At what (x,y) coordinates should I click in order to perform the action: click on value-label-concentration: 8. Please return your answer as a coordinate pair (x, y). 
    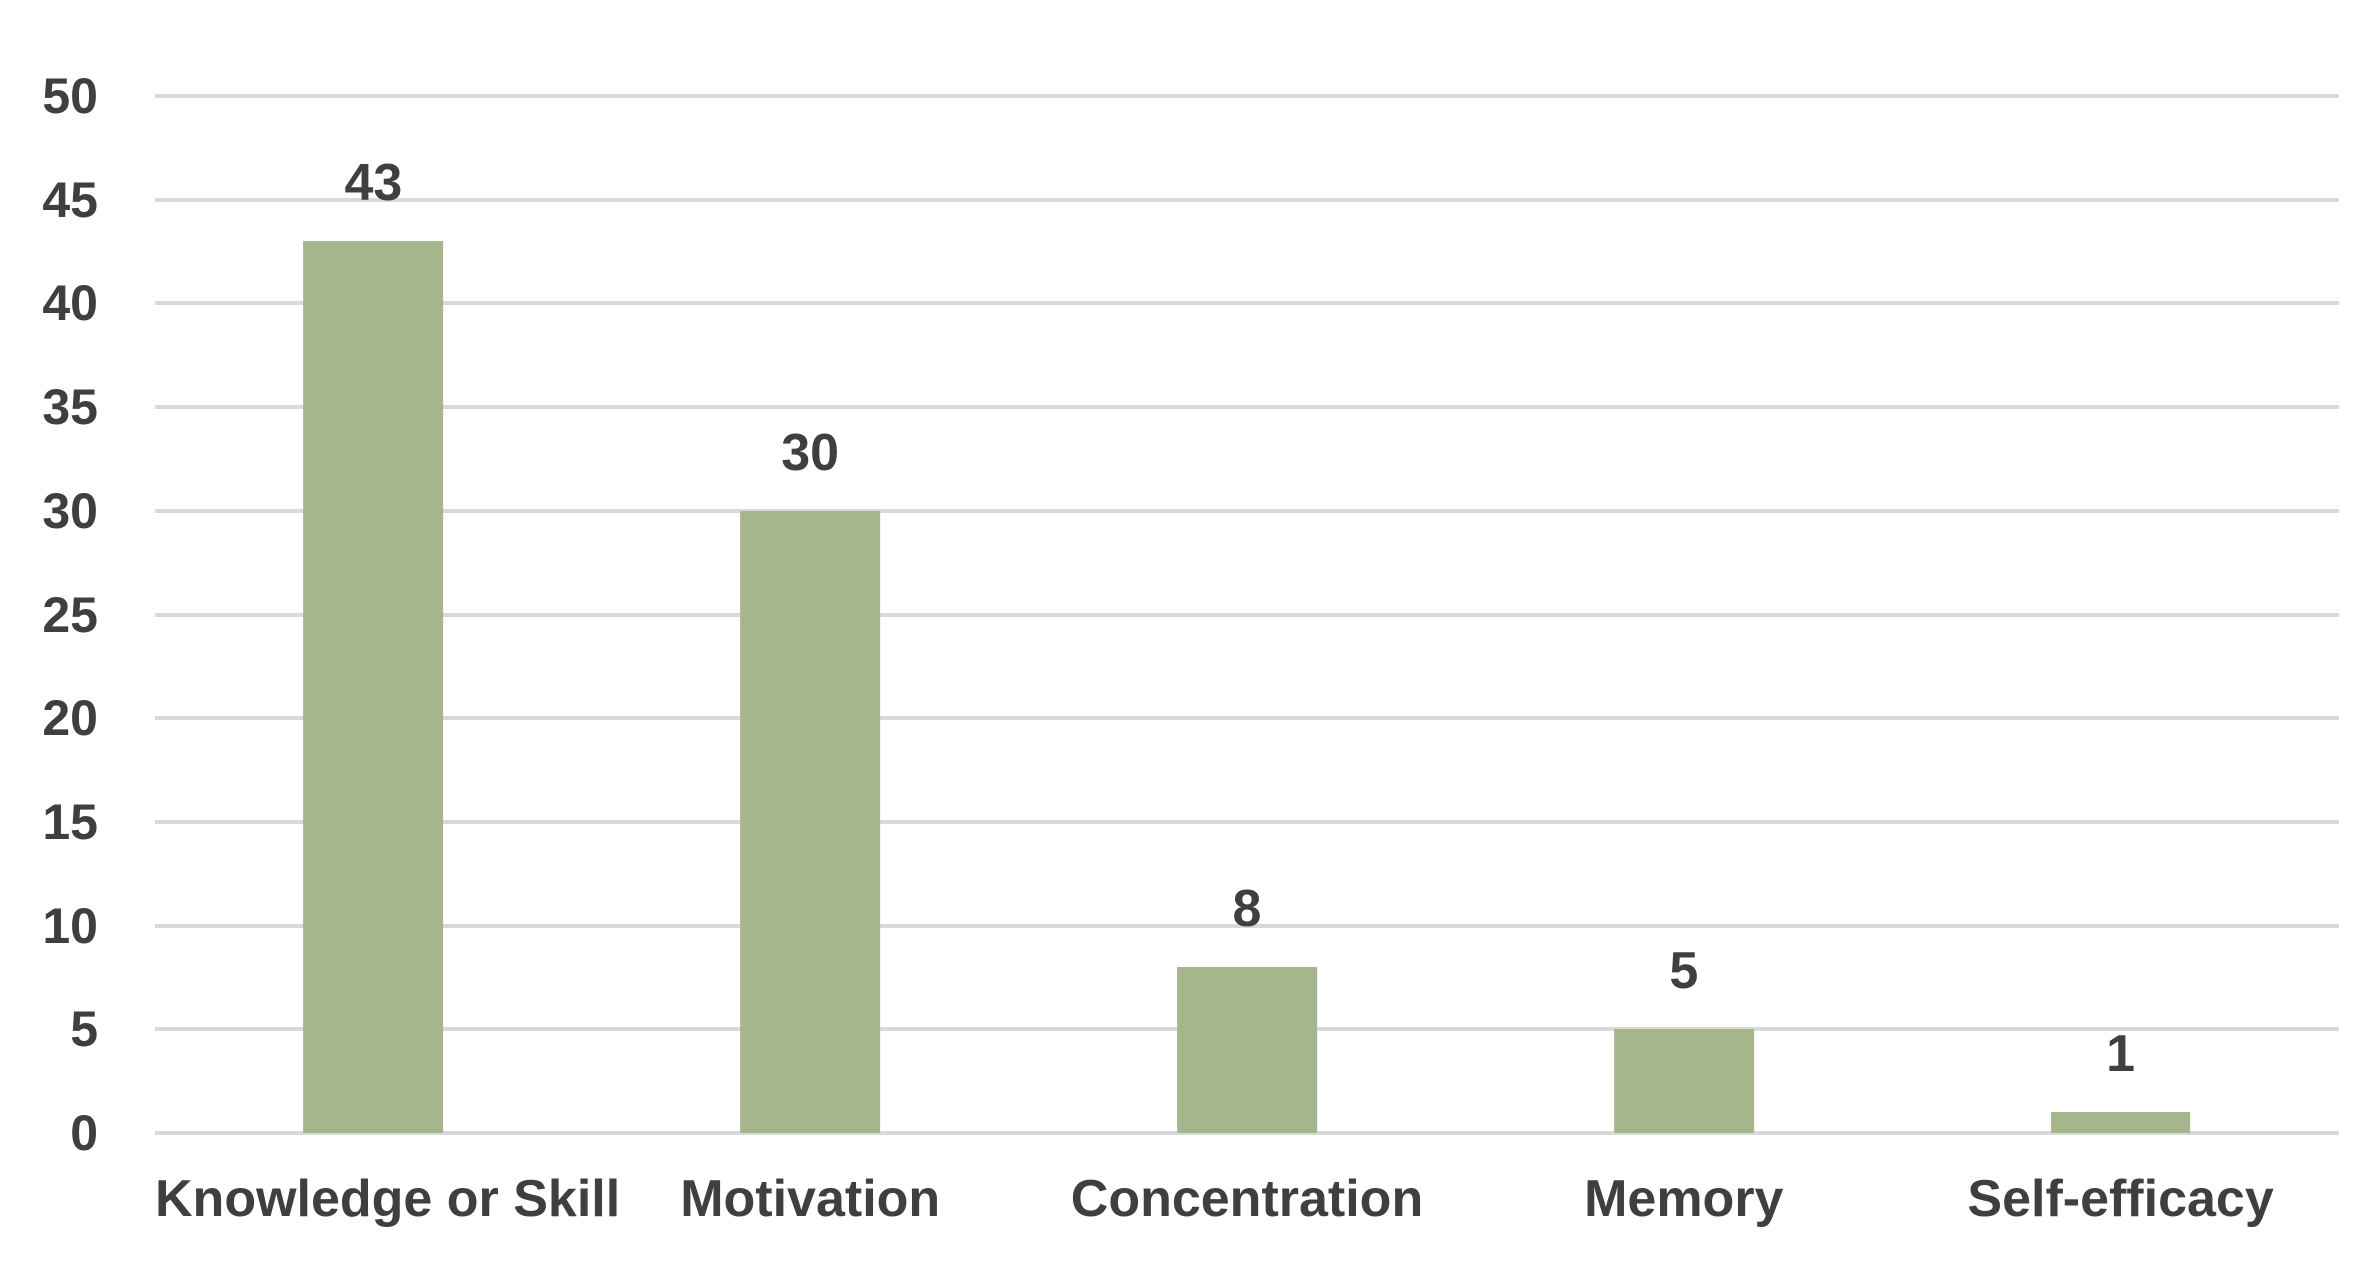
    Looking at the image, I should click on (1247, 909).